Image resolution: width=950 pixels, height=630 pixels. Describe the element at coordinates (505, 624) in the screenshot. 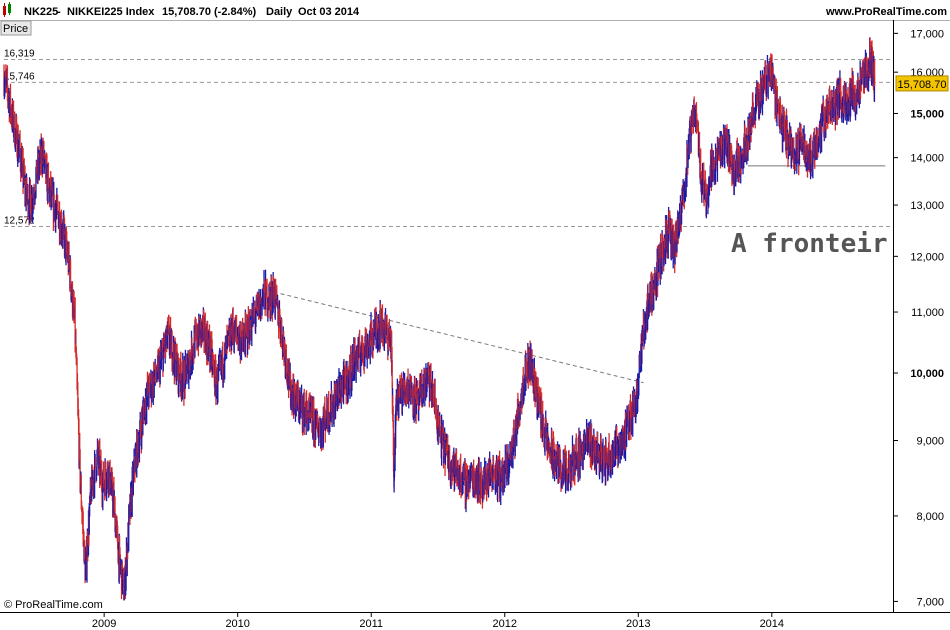

I see `x-tick-label: 2012` at that location.